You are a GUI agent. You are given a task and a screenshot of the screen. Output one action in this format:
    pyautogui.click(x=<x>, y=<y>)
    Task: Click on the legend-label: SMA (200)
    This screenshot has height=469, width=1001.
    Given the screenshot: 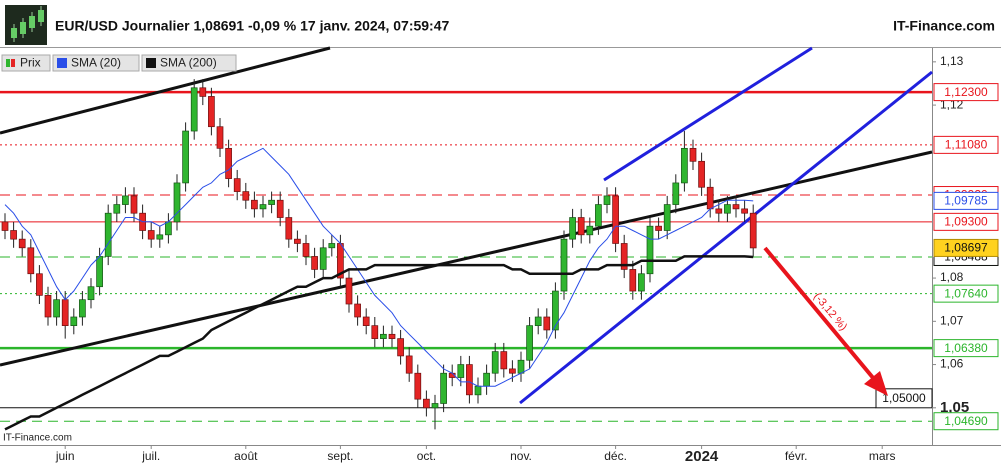 What is the action you would take?
    pyautogui.click(x=188, y=63)
    